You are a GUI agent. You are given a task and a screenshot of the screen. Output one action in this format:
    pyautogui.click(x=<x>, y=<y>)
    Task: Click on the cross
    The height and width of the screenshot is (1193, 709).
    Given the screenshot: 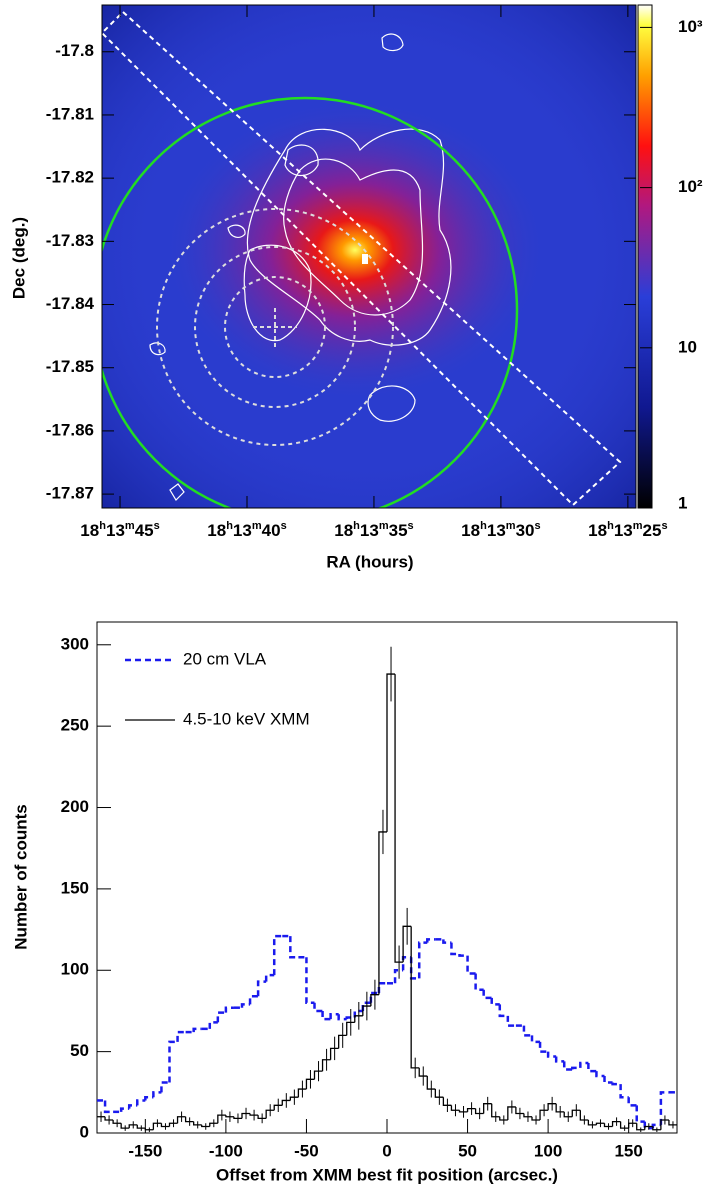 What is the action you would take?
    pyautogui.click(x=275, y=329)
    